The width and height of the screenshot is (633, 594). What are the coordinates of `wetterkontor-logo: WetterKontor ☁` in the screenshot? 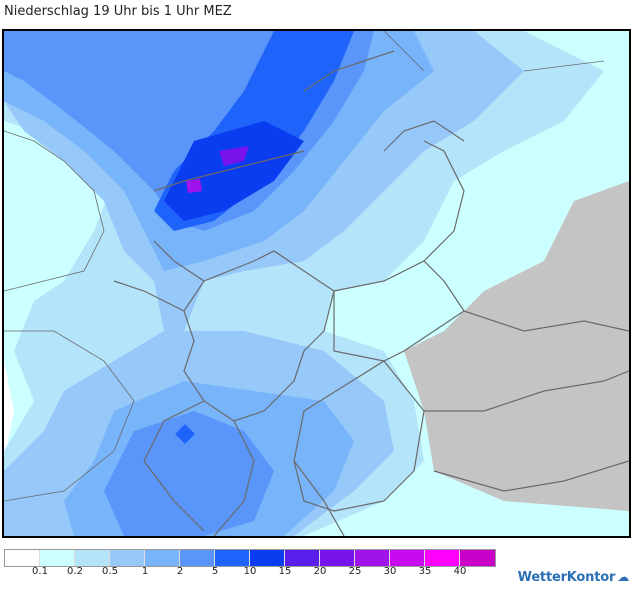 It's located at (573, 577).